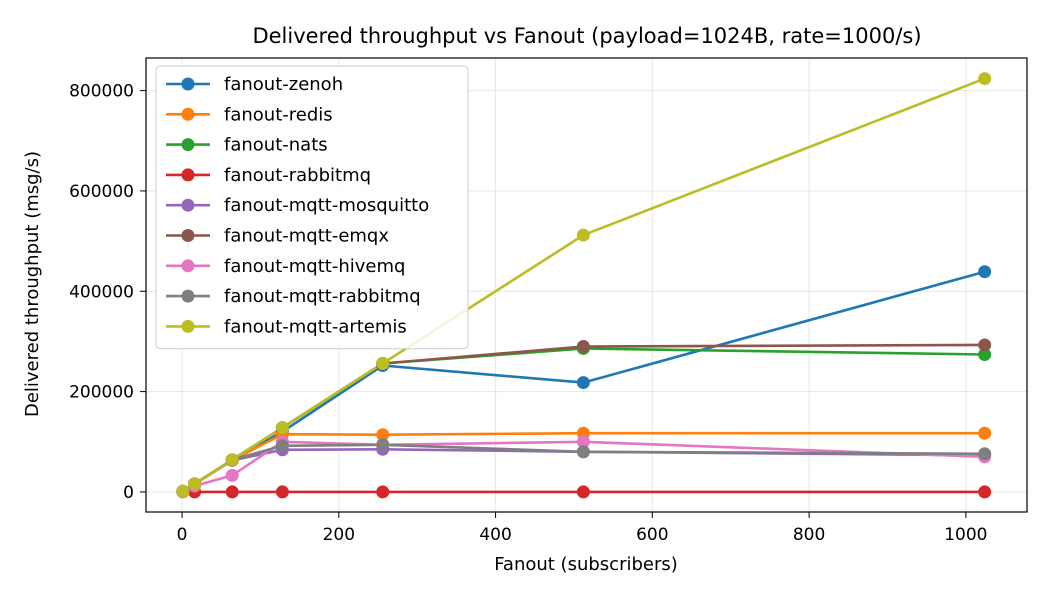 This screenshot has width=1050, height=604. Describe the element at coordinates (315, 326) in the screenshot. I see `legend-label: fanout-mqtt-artemis` at that location.